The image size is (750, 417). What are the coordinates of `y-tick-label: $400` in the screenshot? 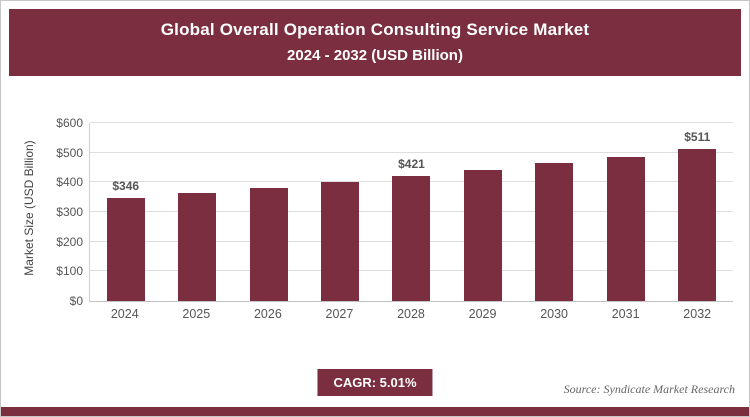 It's located at (69, 182).